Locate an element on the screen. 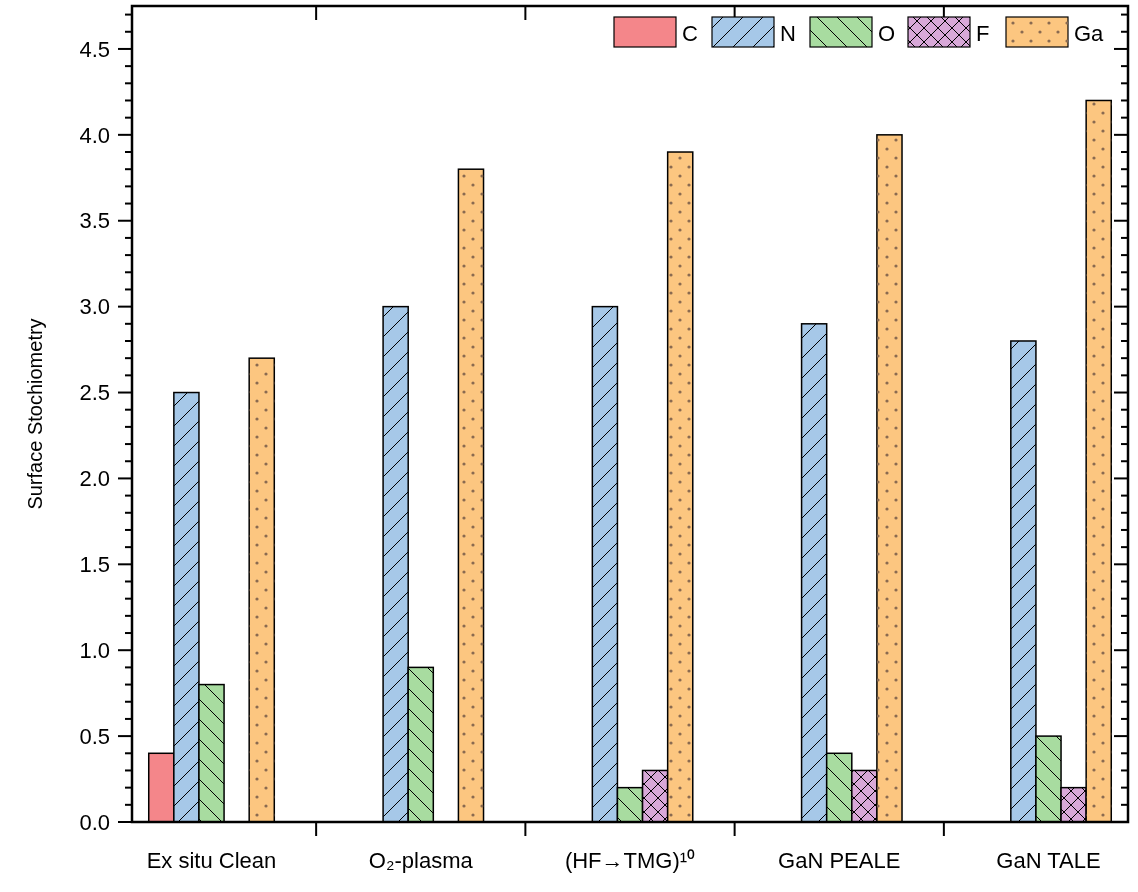  legend-label: O is located at coordinates (887, 33).